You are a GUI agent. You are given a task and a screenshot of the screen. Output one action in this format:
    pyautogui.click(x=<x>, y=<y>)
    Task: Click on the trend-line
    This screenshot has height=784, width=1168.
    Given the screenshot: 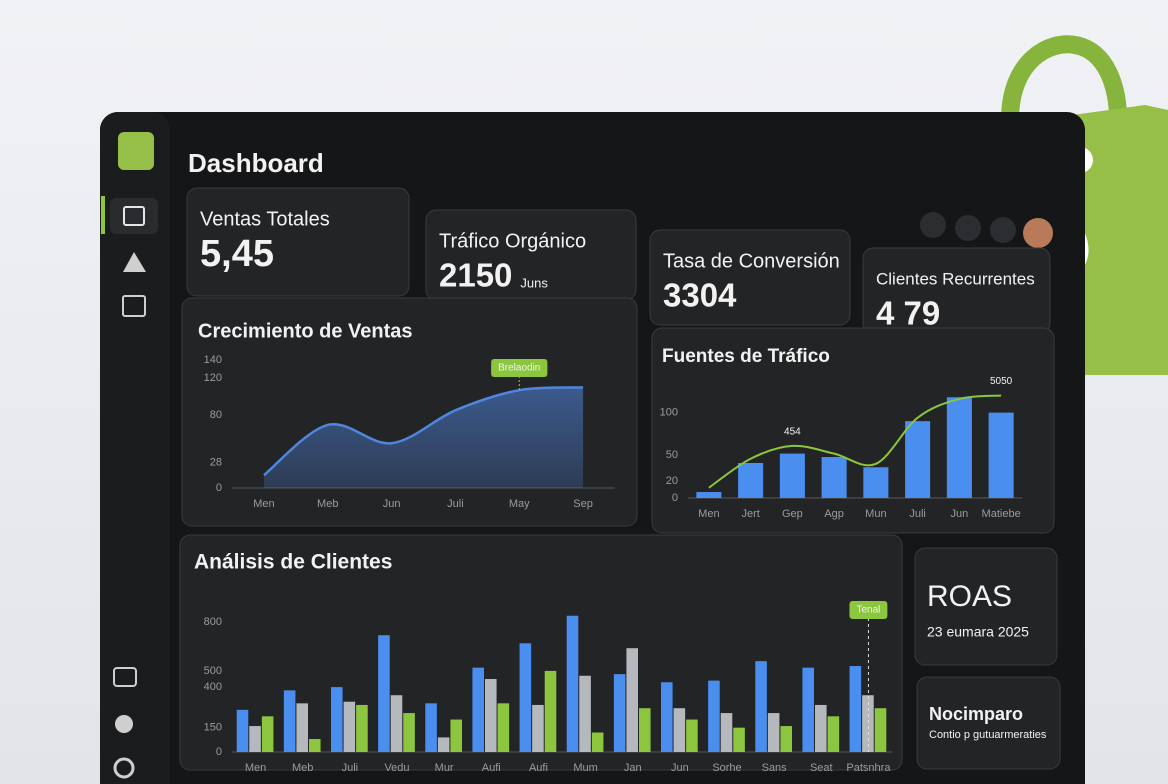 What is the action you would take?
    pyautogui.click(x=855, y=441)
    